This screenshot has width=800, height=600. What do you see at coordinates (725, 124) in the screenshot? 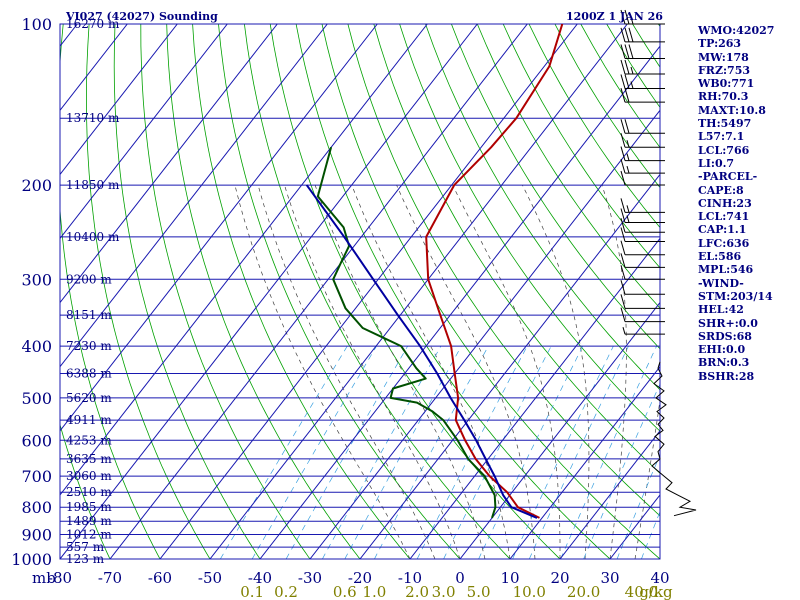
I see `sounding-index-line: TH:5497` at bounding box center [725, 124].